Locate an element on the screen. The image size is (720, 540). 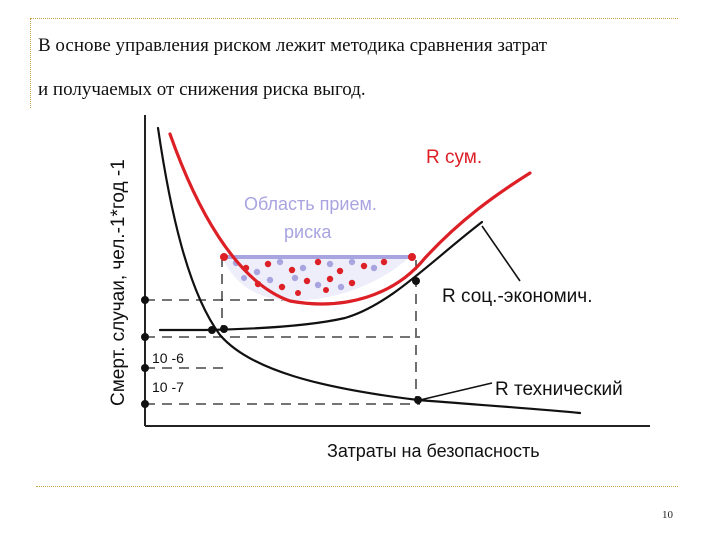
intersection-point-tech is located at coordinates (418, 400).